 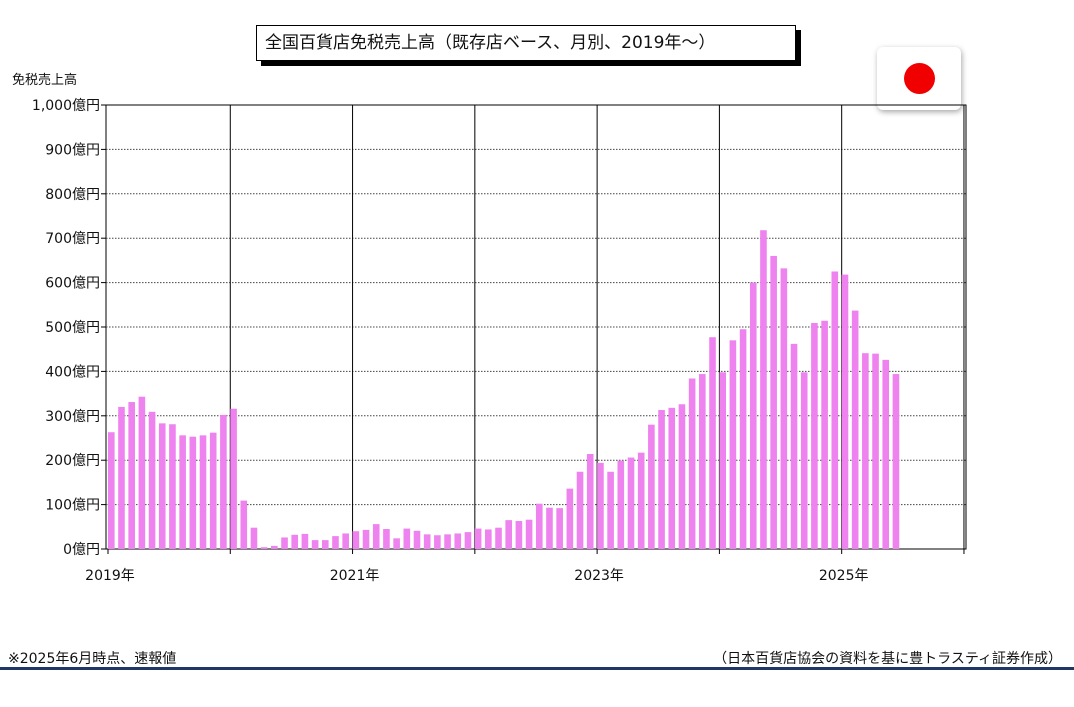 I want to click on x-tick-label: 2023年, so click(x=599, y=576).